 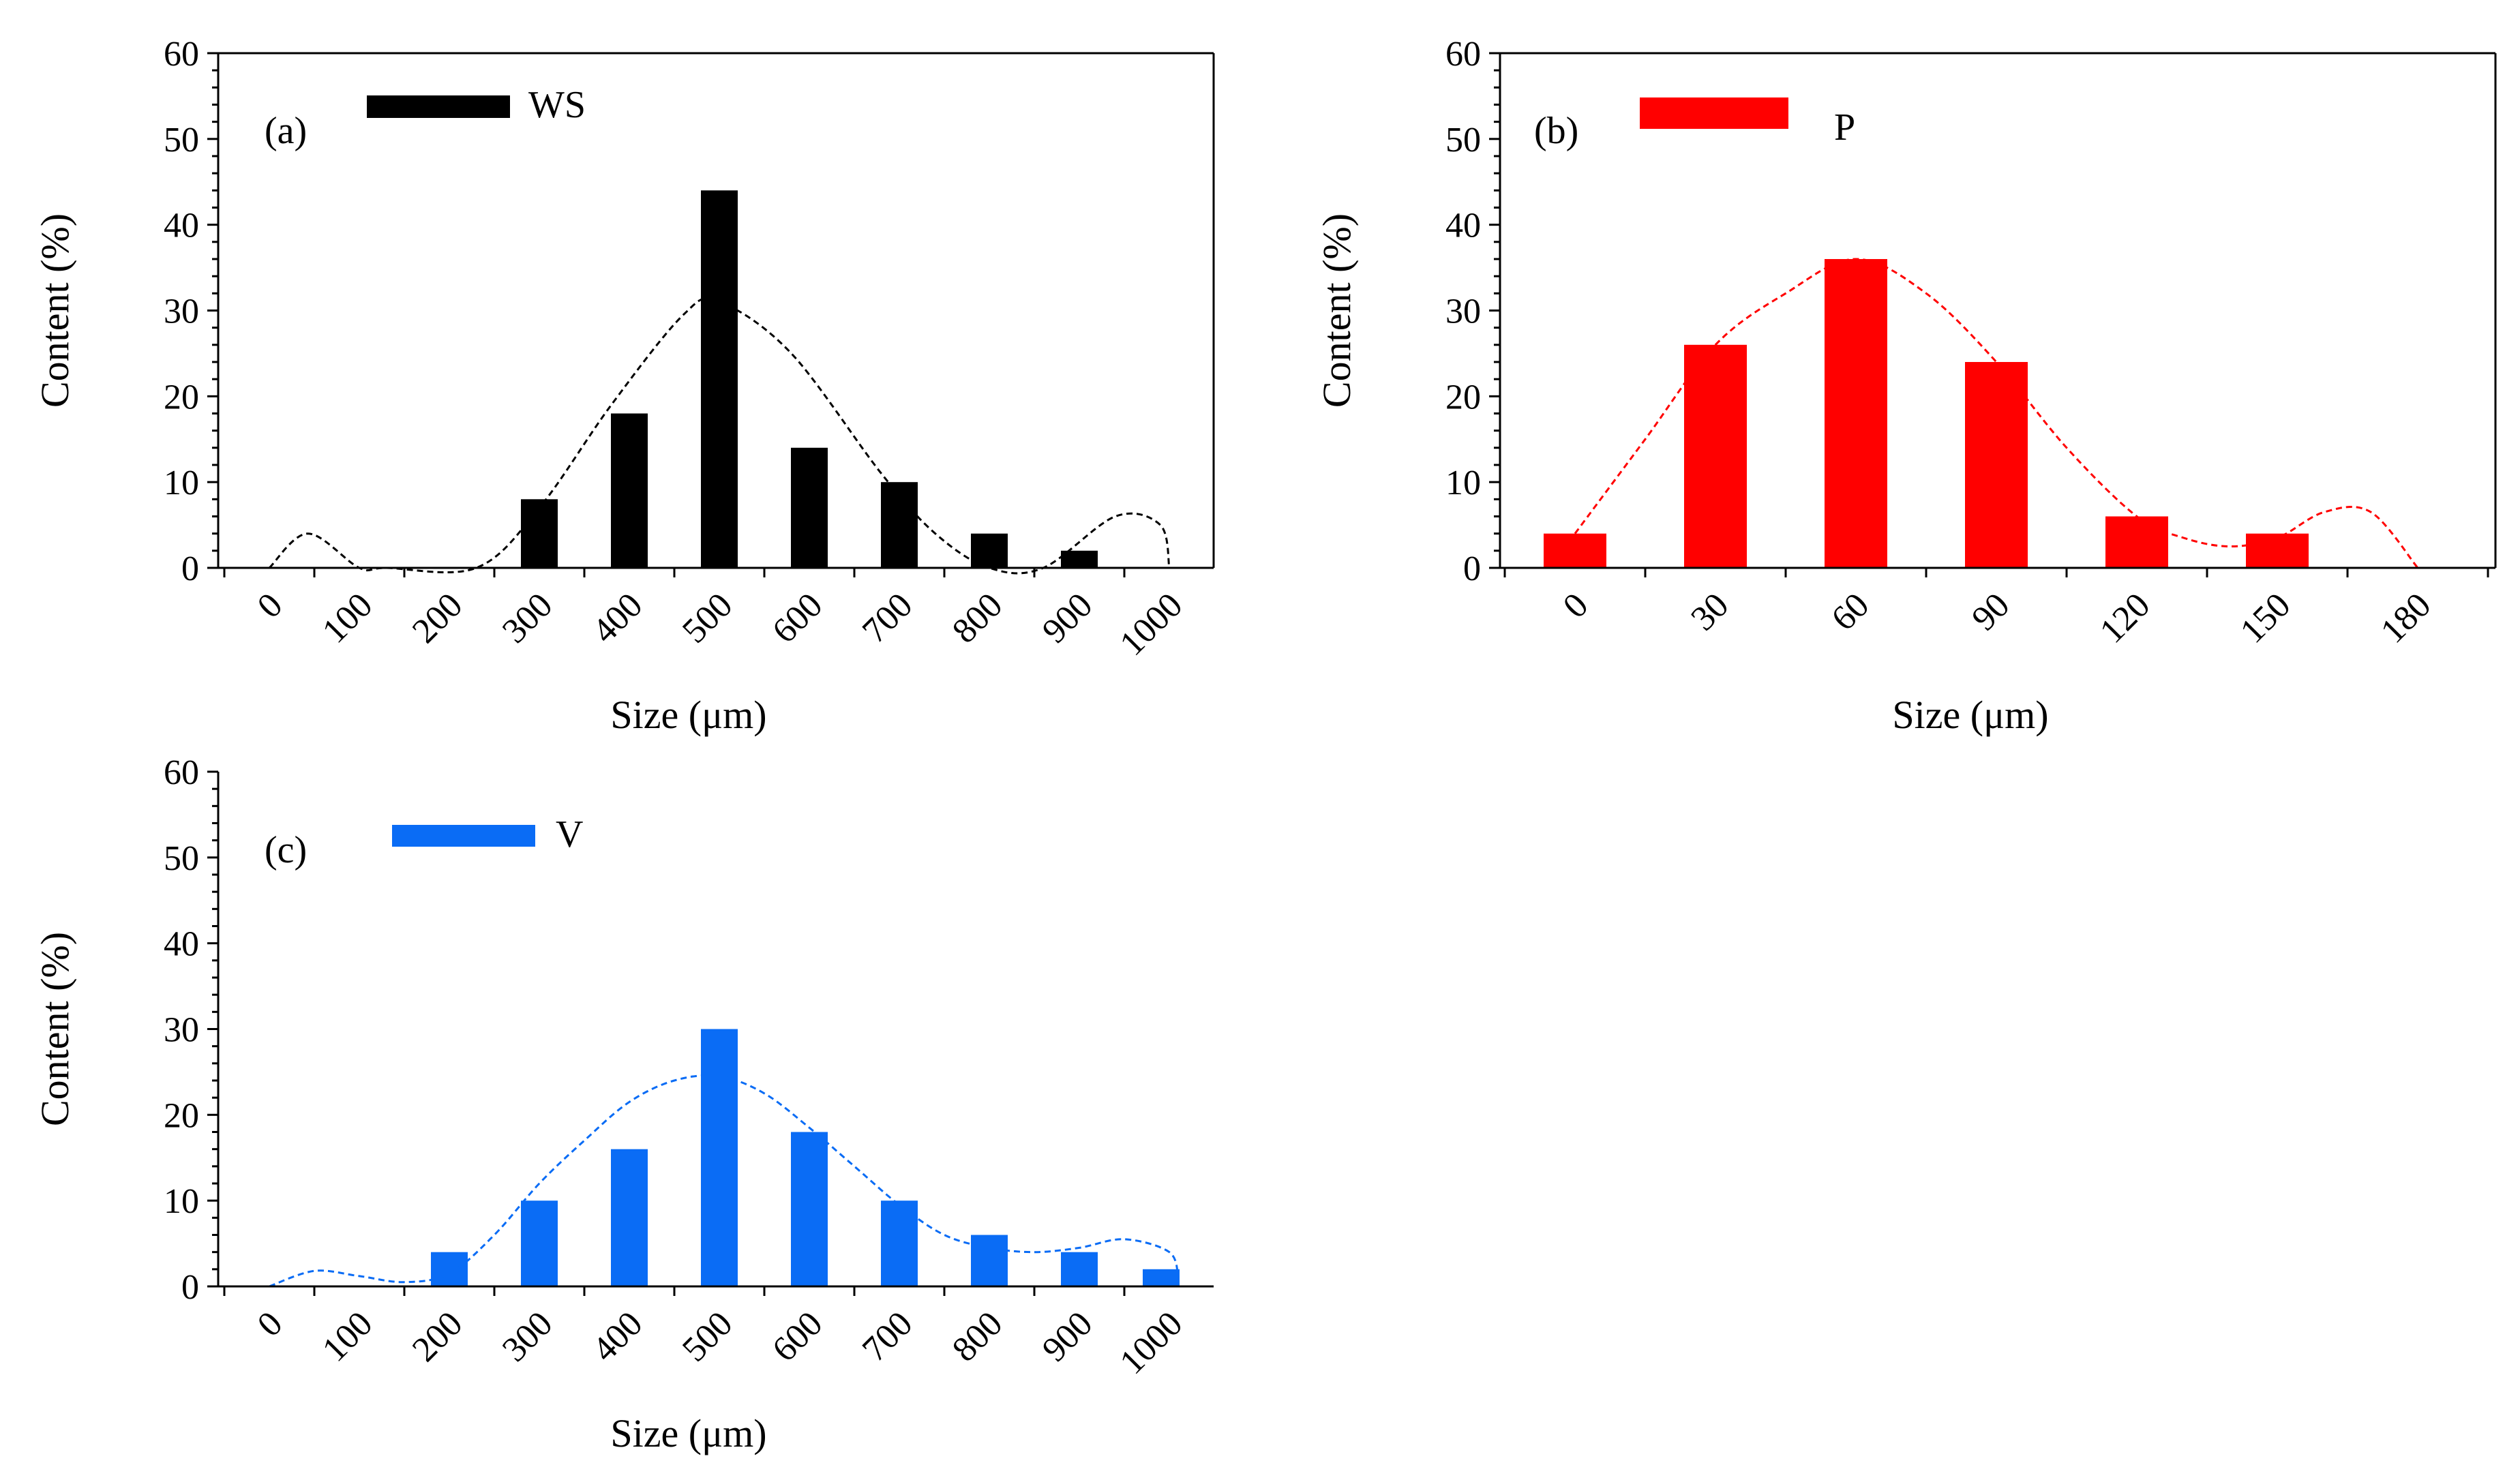 What do you see at coordinates (557, 105) in the screenshot?
I see `legend-label: WS` at bounding box center [557, 105].